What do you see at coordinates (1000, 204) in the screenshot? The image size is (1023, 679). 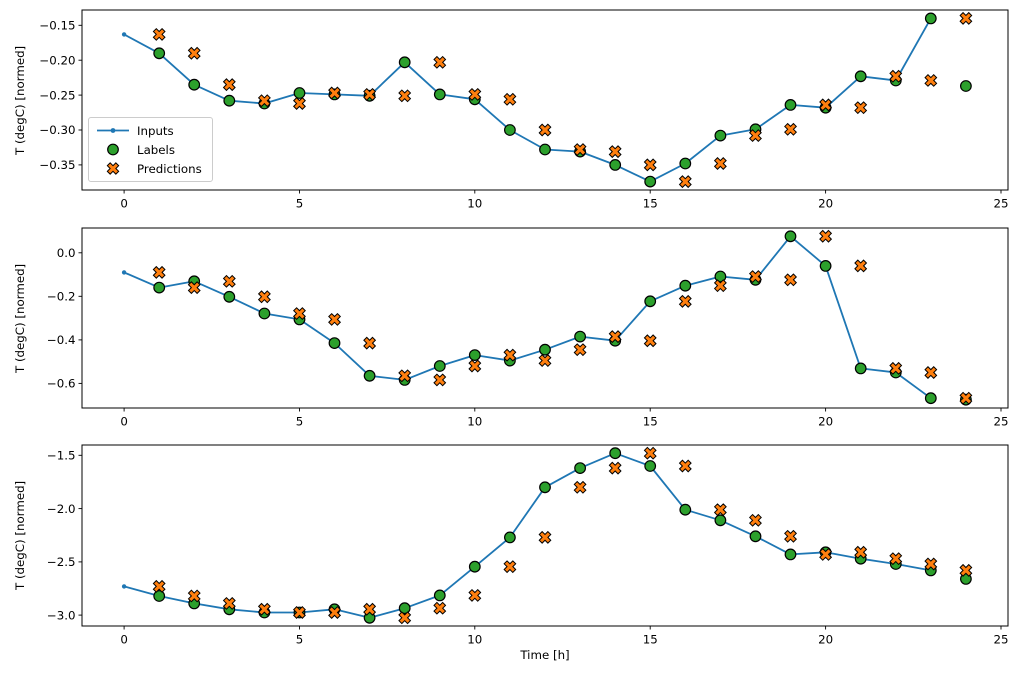 I see `x-tick-label: 25` at bounding box center [1000, 204].